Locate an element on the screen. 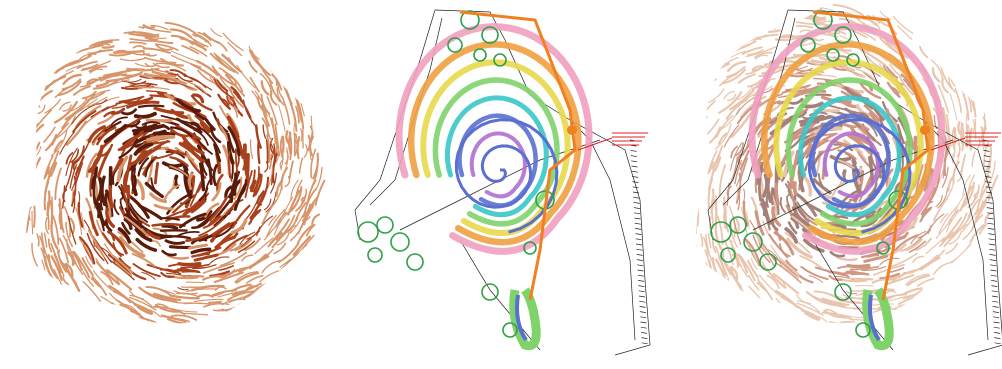 The image size is (1002, 369). orange-path is located at coordinates (871, 155).